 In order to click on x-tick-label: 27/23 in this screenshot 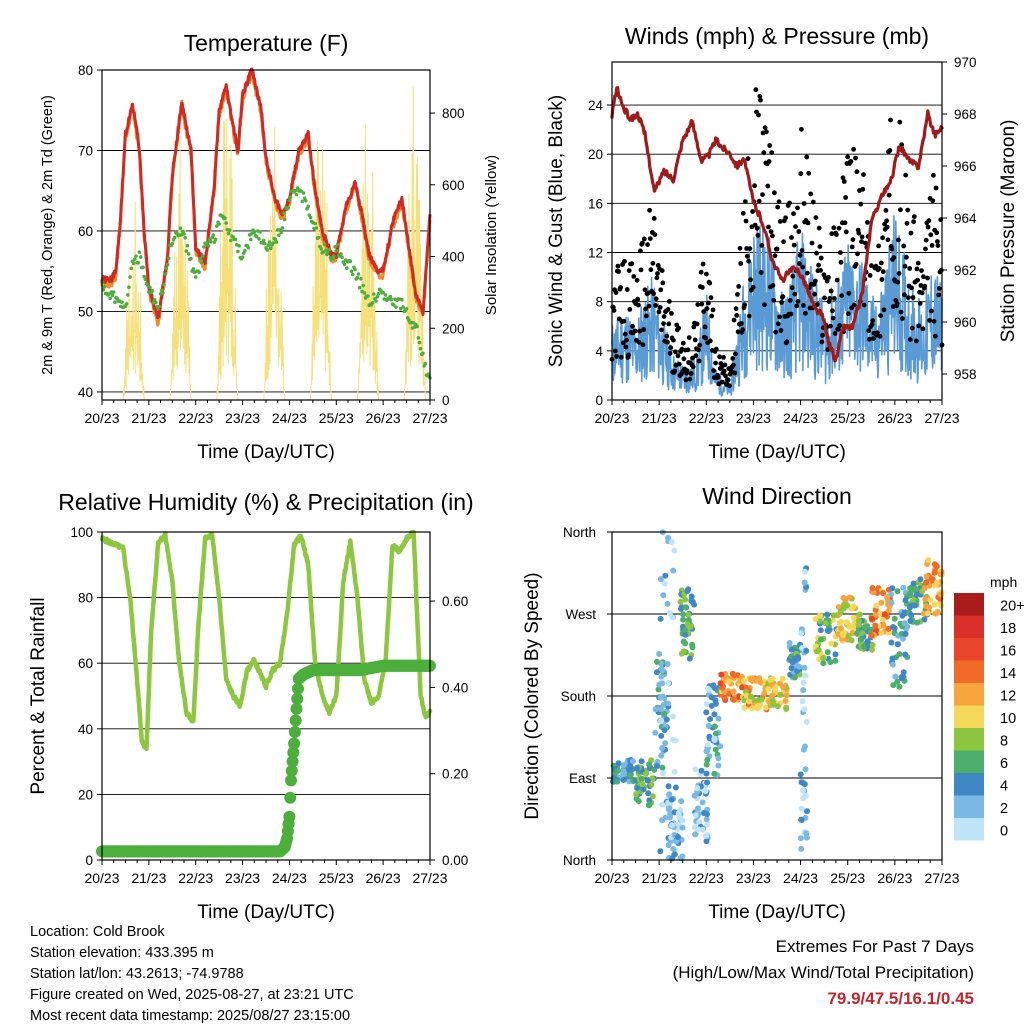, I will do `click(941, 878)`.